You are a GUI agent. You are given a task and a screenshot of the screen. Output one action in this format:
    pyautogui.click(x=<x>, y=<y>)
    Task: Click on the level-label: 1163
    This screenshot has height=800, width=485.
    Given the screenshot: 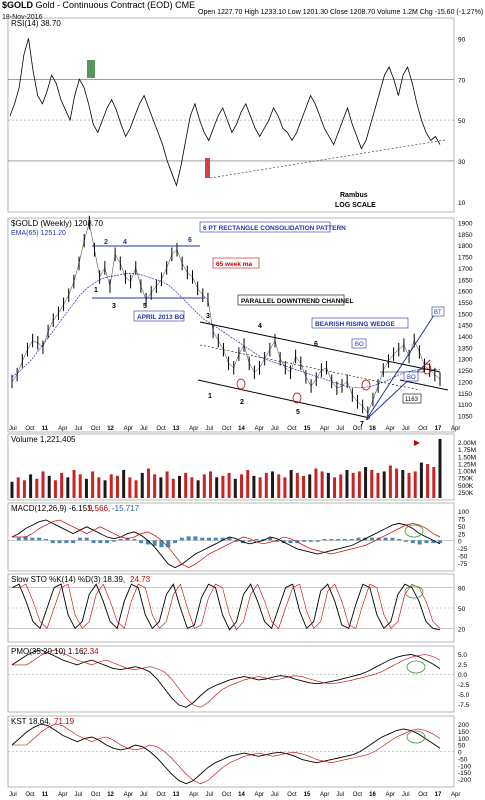 What is the action you would take?
    pyautogui.click(x=412, y=400)
    